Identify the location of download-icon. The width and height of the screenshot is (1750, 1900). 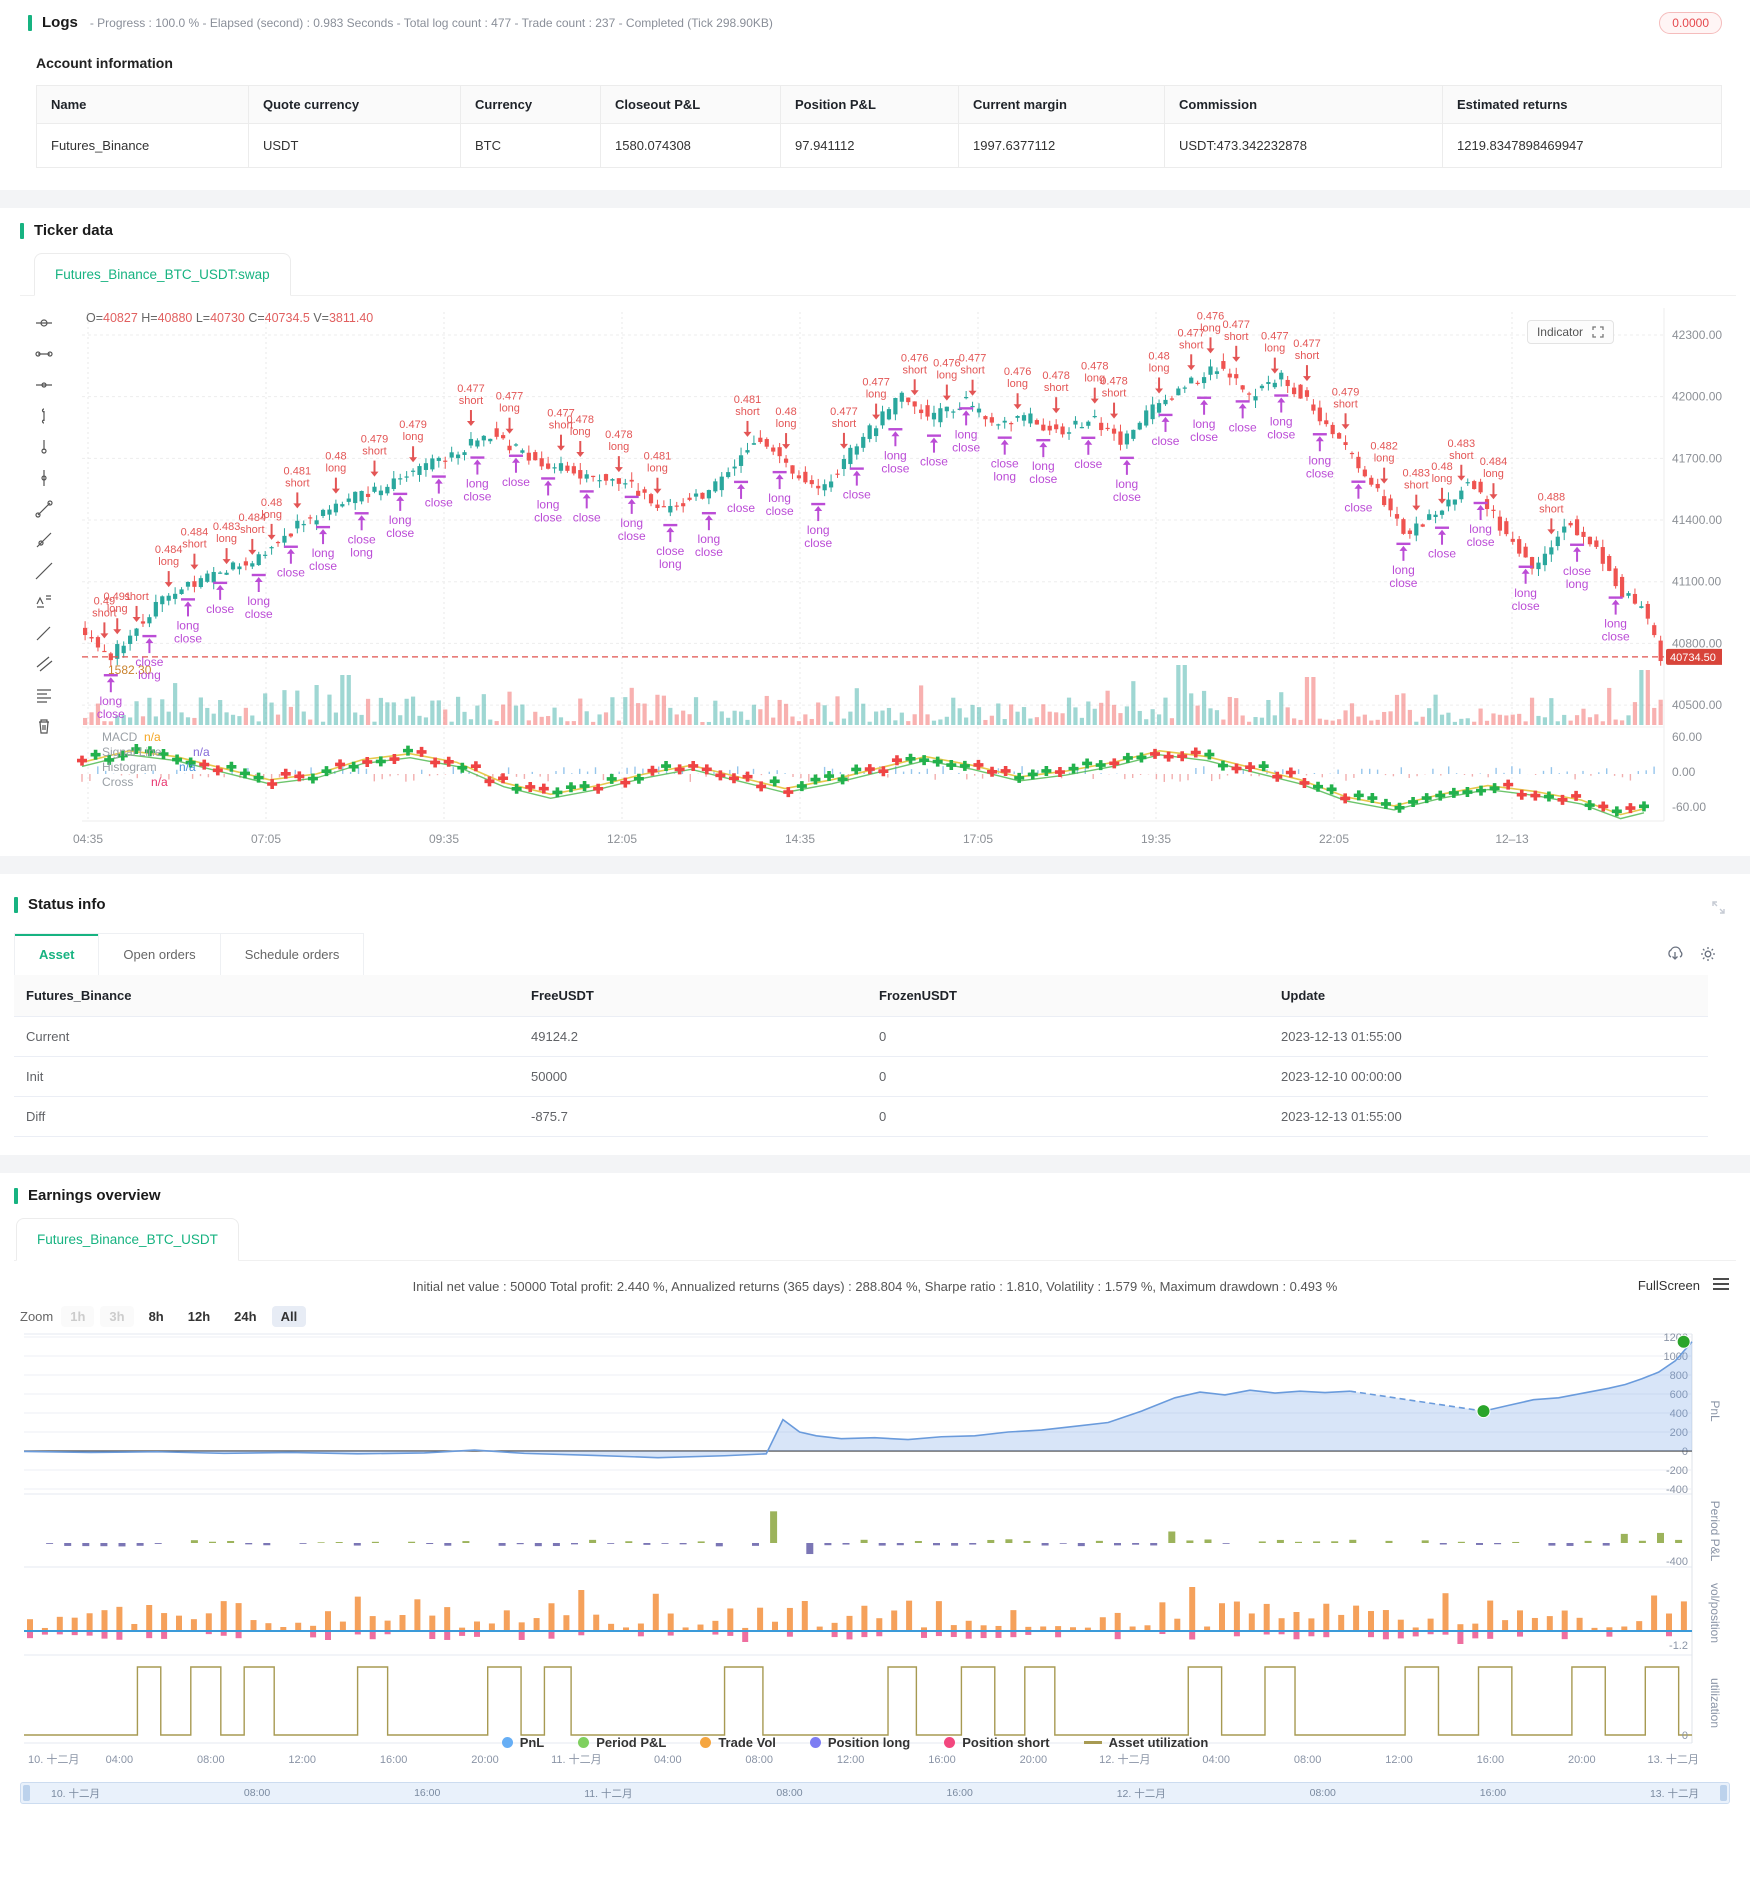
(1675, 956).